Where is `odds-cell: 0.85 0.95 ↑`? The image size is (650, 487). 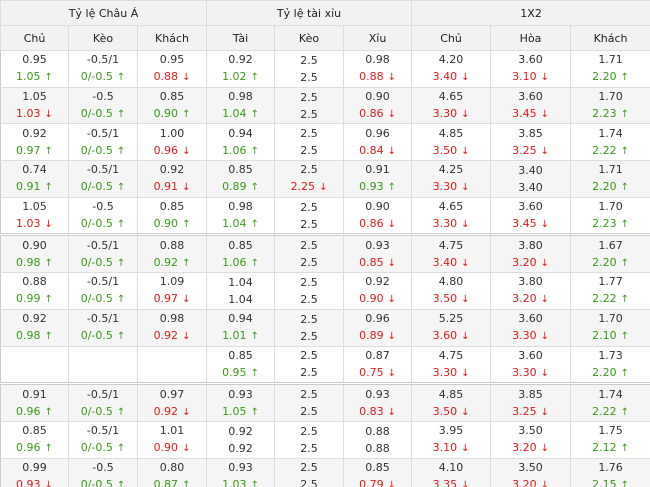 odds-cell: 0.85 0.95 ↑ is located at coordinates (241, 365).